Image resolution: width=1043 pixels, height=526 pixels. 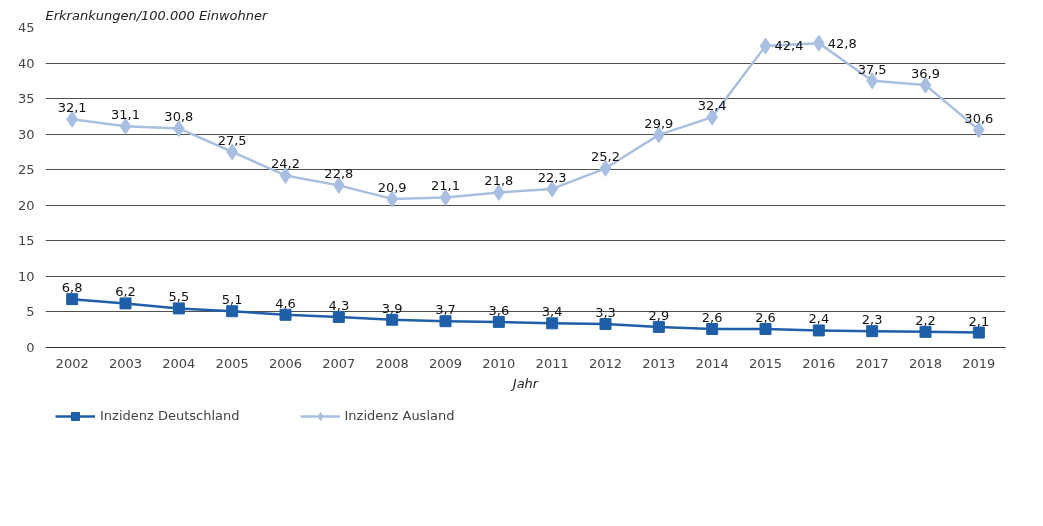 What do you see at coordinates (819, 319) in the screenshot?
I see `data-label: 2,4` at bounding box center [819, 319].